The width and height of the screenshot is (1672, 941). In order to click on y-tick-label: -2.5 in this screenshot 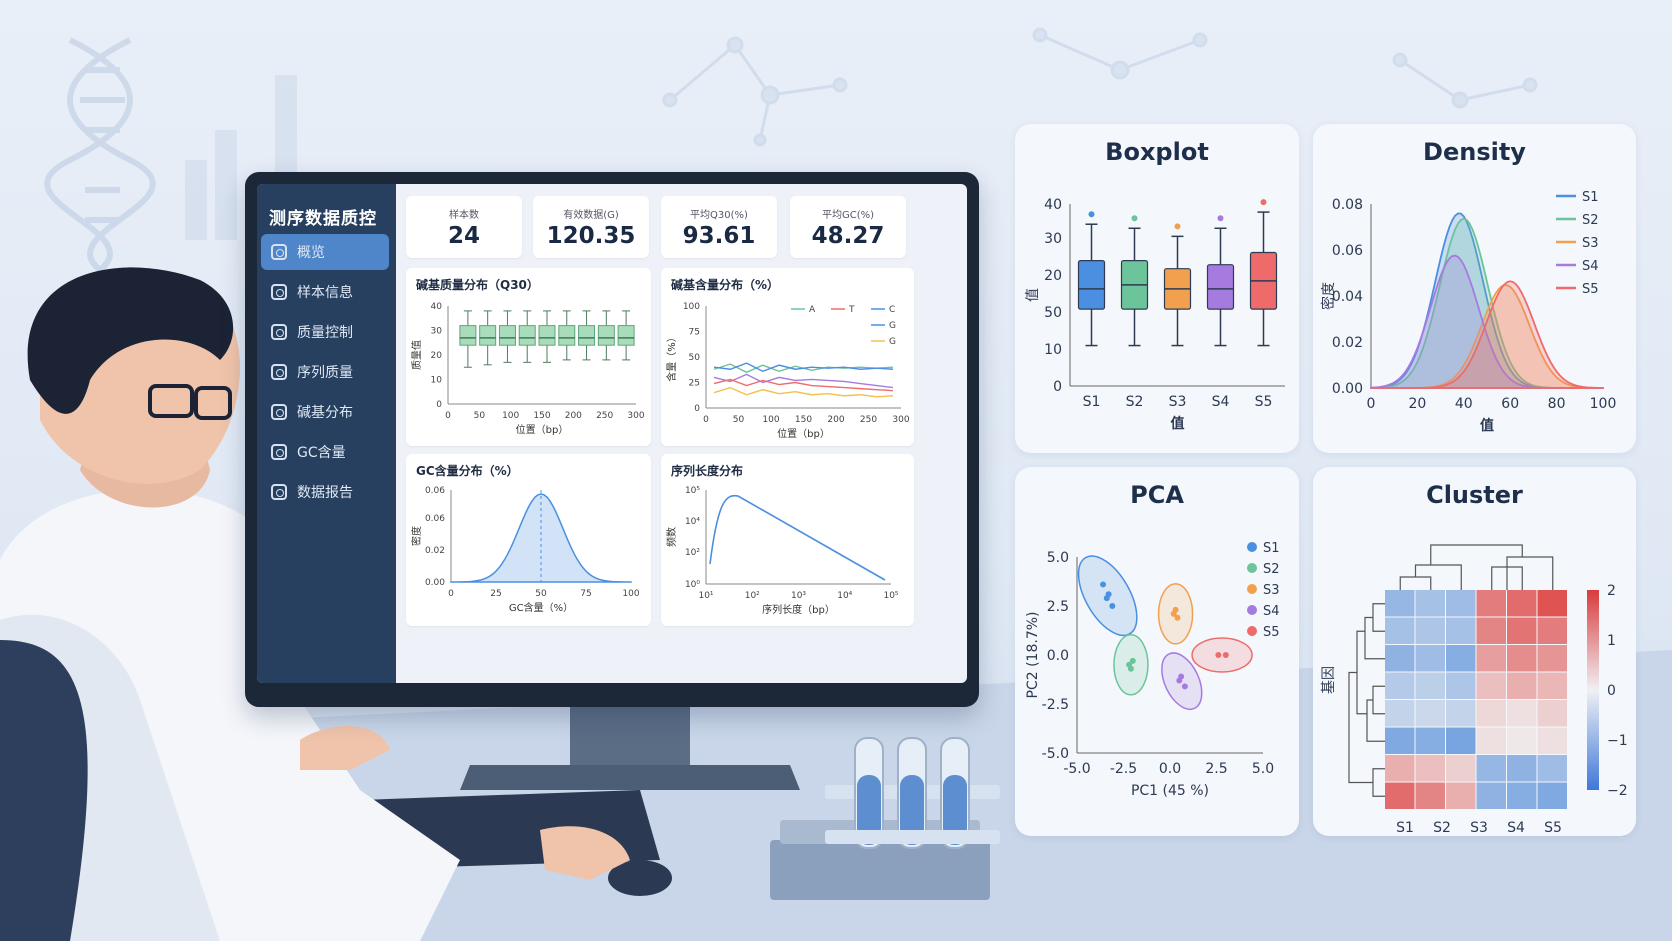, I will do `click(1055, 705)`.